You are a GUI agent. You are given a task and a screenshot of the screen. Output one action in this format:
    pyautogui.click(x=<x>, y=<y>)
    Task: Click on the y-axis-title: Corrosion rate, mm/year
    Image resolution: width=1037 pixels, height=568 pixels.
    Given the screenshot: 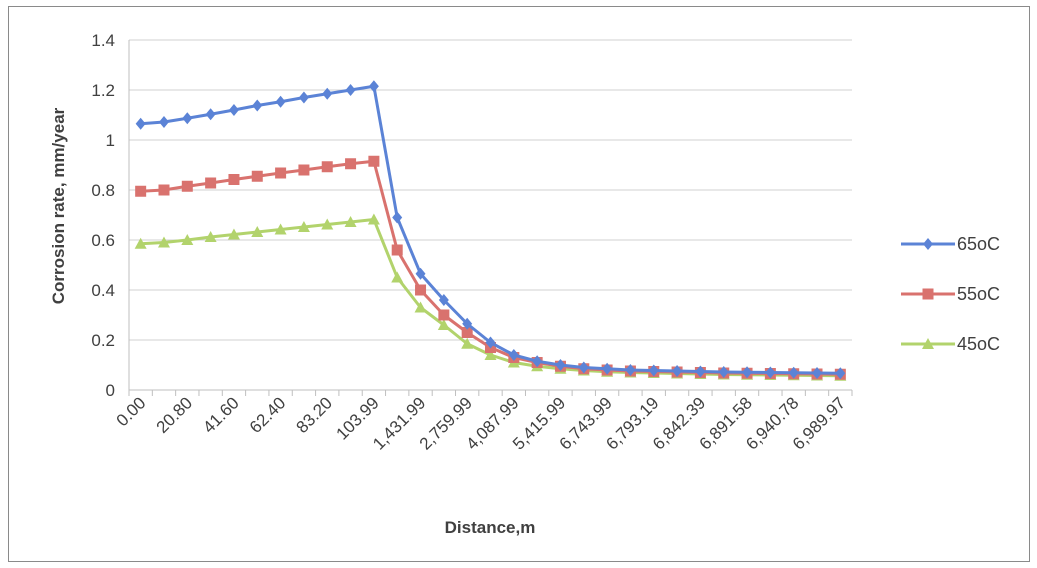 What is the action you would take?
    pyautogui.click(x=58, y=205)
    